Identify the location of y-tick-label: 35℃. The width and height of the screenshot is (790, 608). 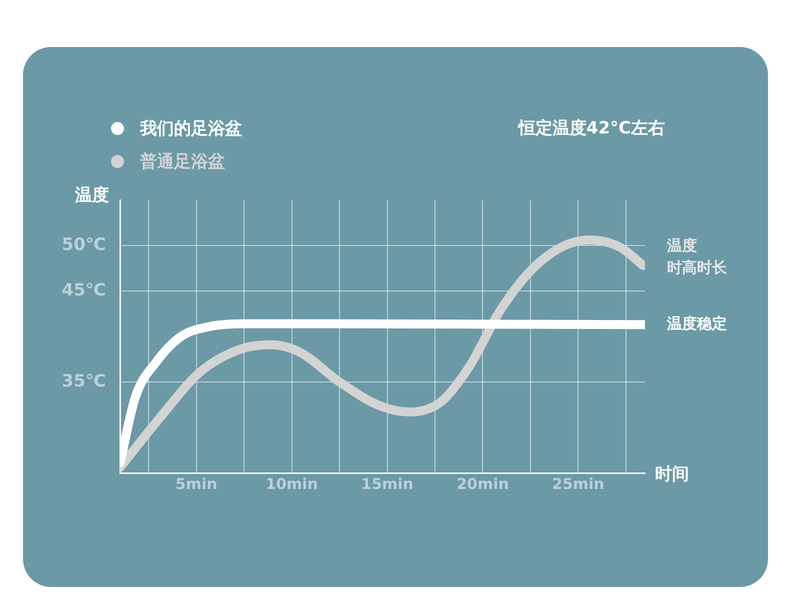
(84, 381).